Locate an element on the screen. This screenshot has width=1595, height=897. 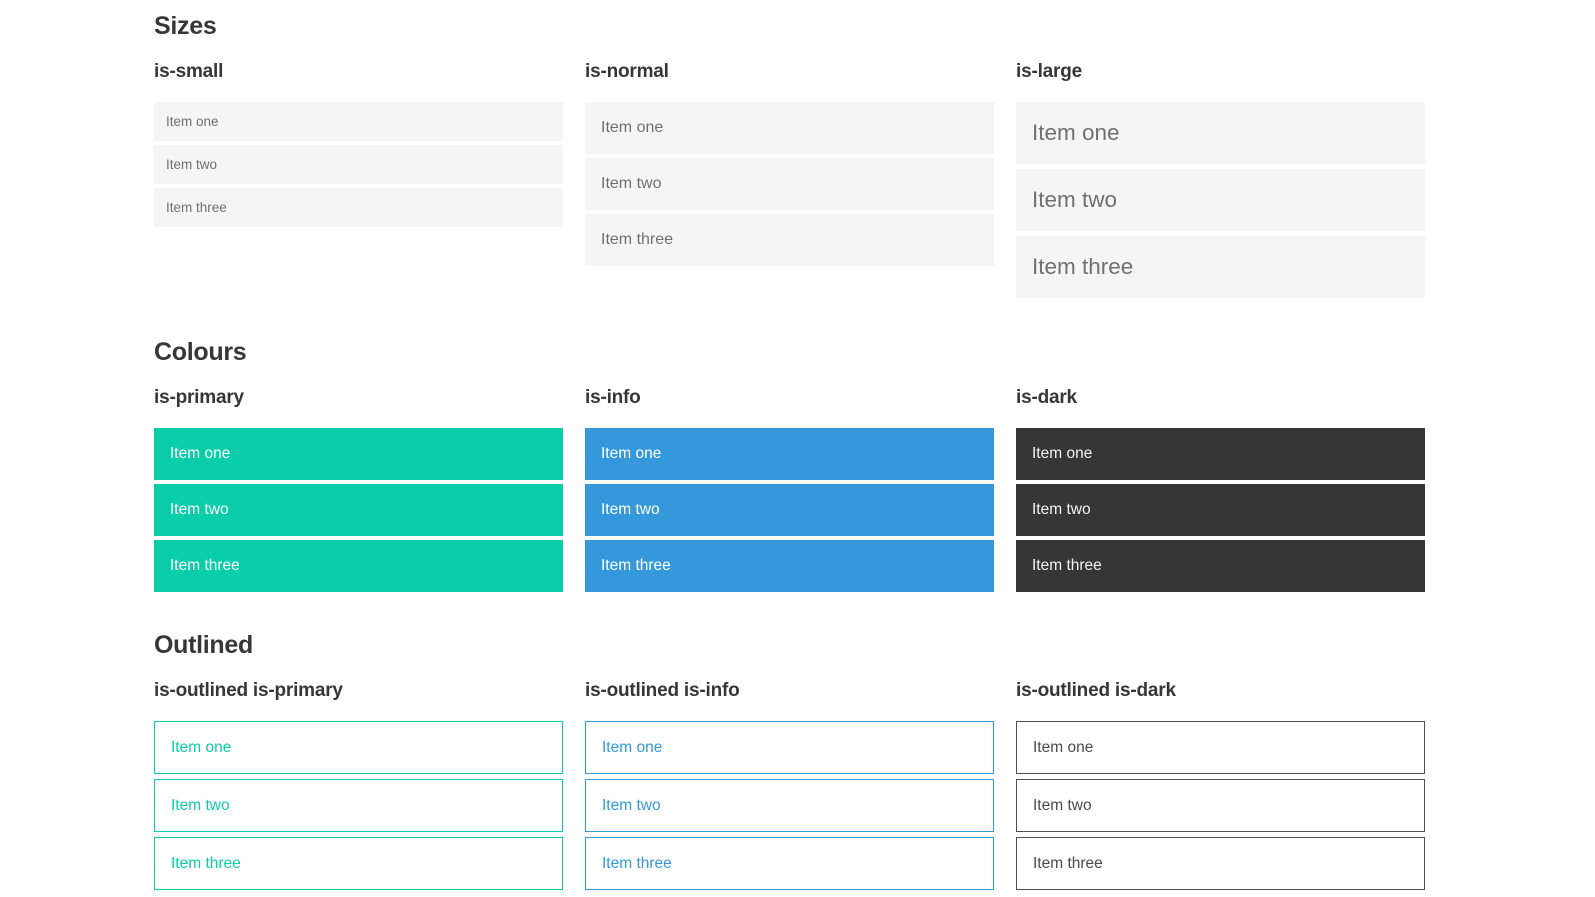
section-title: Outlined is located at coordinates (203, 645).